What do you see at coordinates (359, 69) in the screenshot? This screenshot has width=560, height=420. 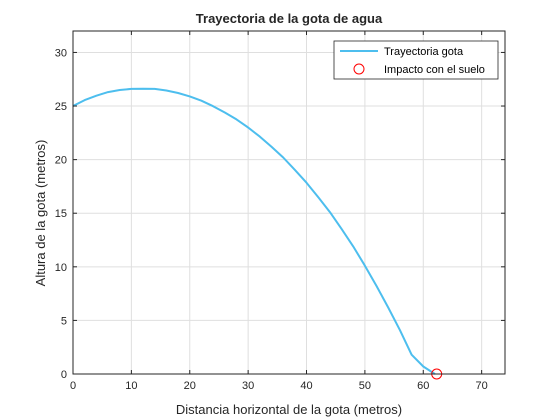 I see `legend-marker-swatch` at bounding box center [359, 69].